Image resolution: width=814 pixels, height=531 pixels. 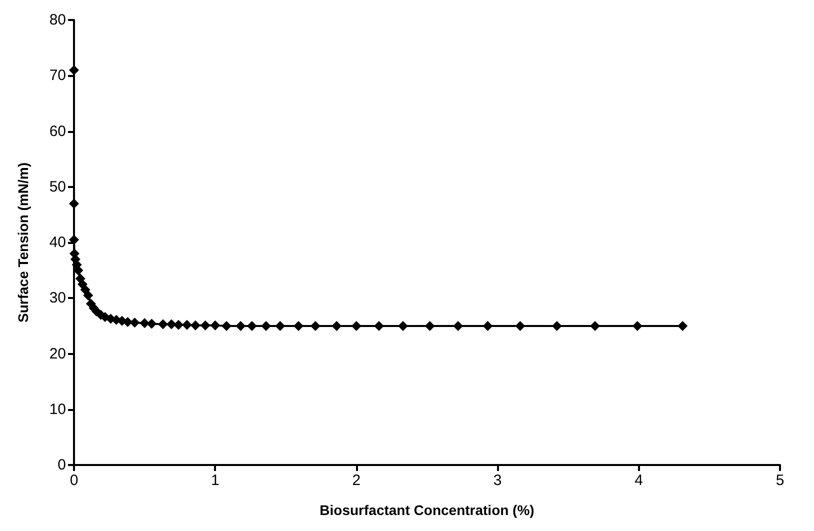 What do you see at coordinates (57, 242) in the screenshot?
I see `y-tick-label: 40` at bounding box center [57, 242].